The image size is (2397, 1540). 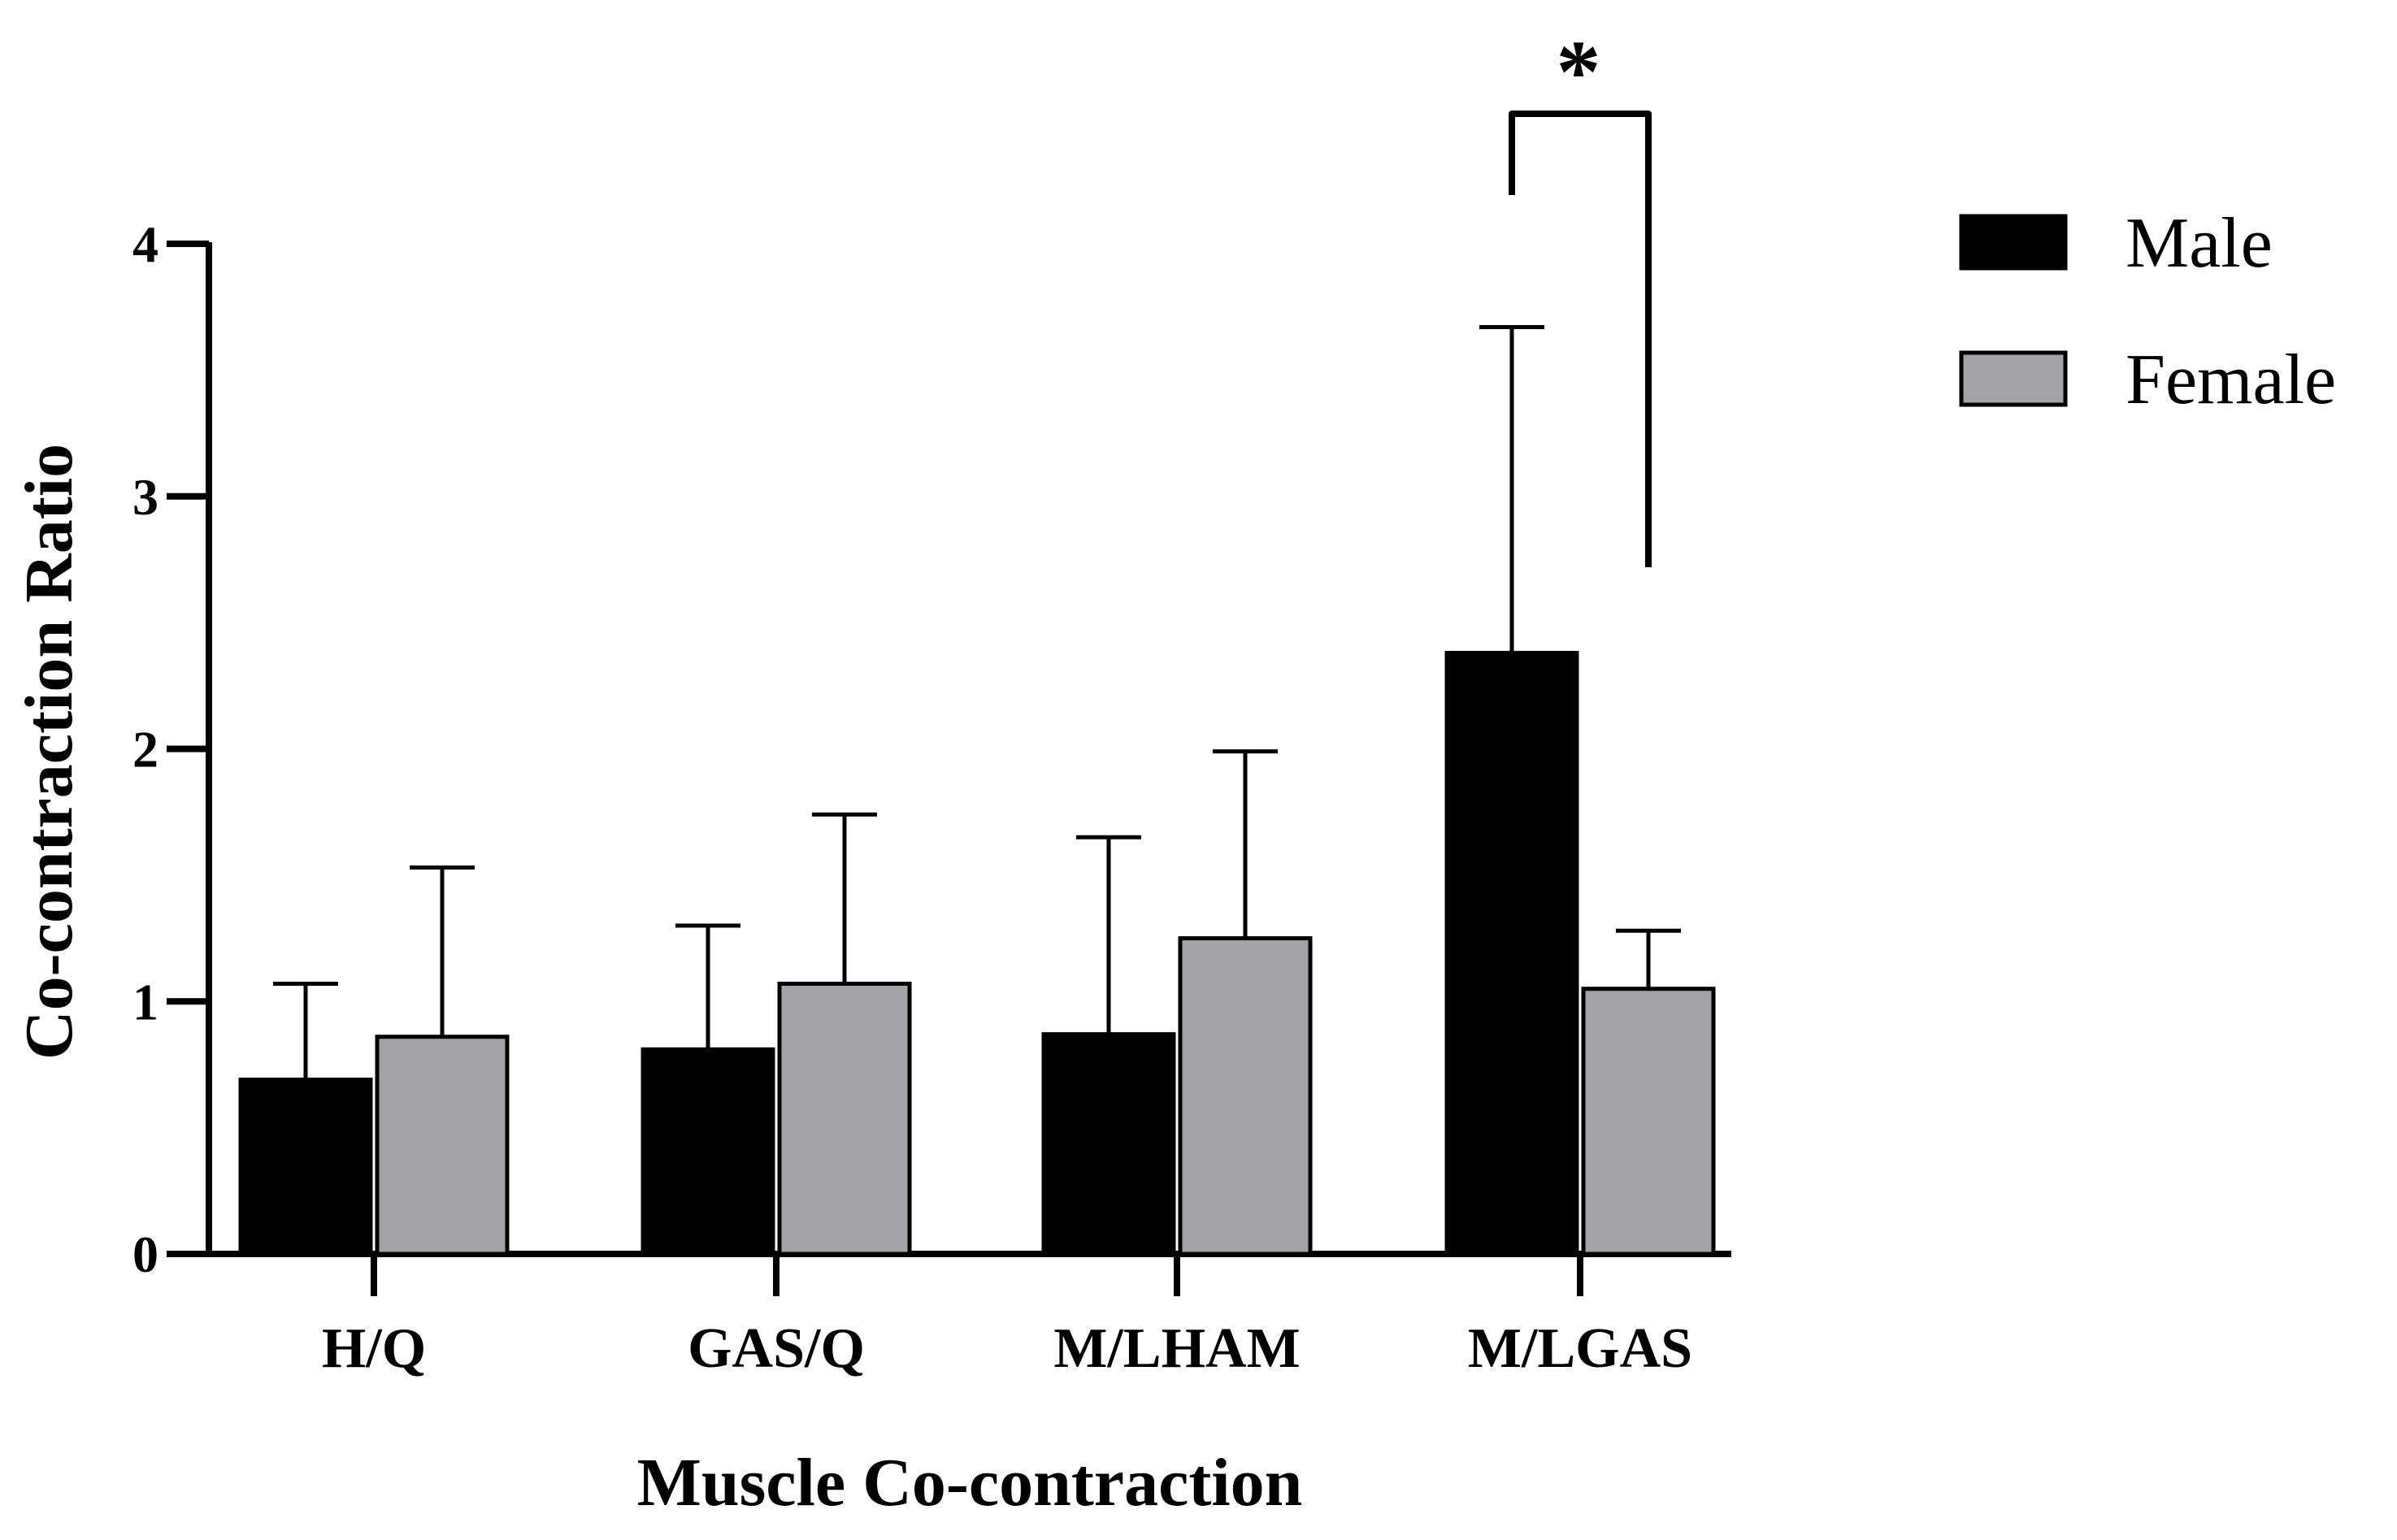 I want to click on x-tick-label: GAS/Q, so click(x=776, y=1348).